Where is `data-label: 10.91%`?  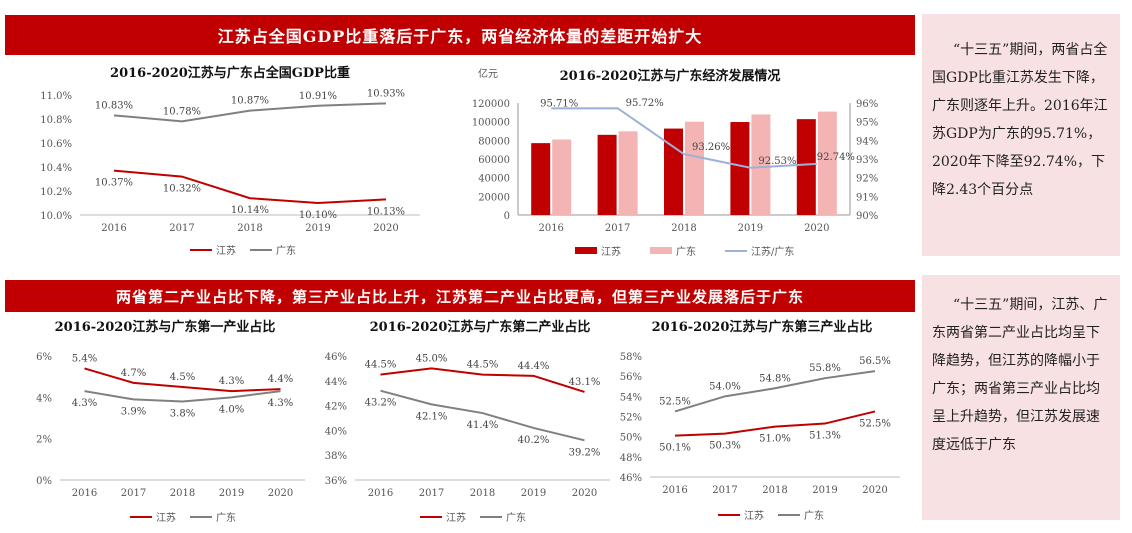
data-label: 10.91% is located at coordinates (318, 96).